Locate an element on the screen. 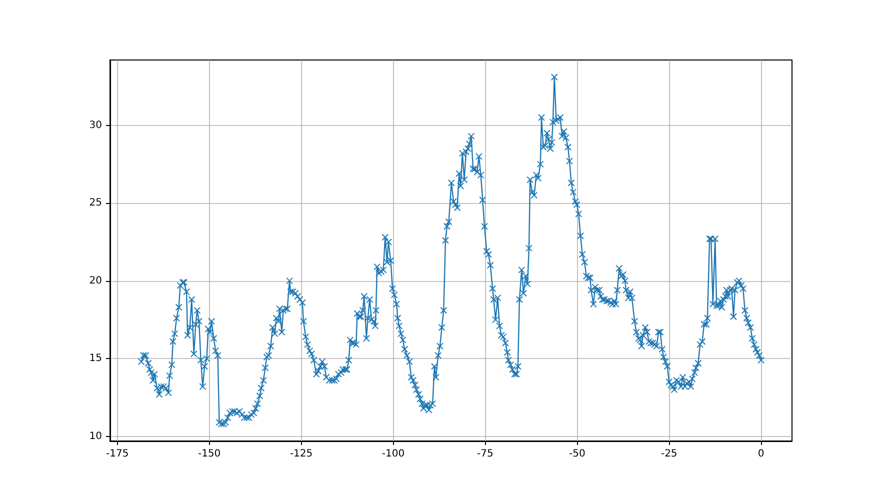  x-tick-label: 0 is located at coordinates (761, 454).